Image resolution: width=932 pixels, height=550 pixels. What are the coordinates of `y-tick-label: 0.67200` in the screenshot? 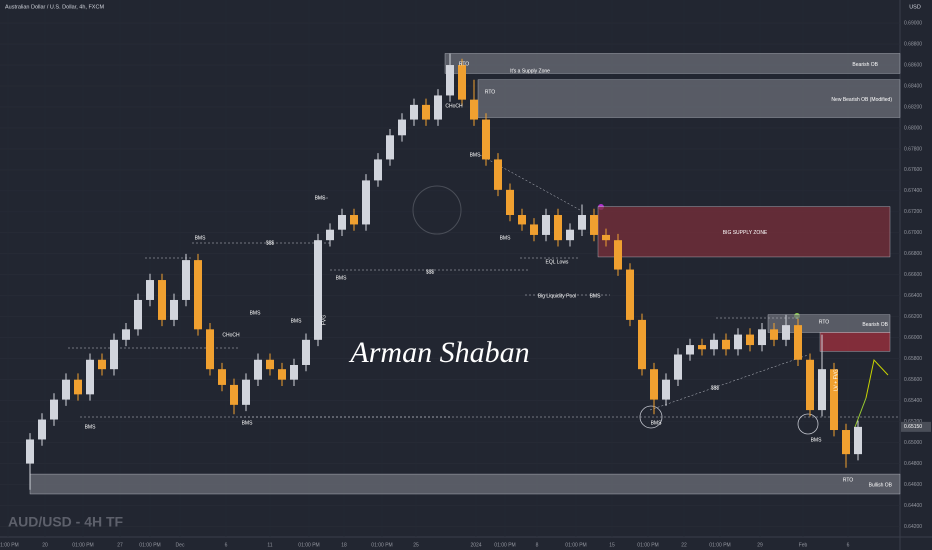 It's located at (913, 212).